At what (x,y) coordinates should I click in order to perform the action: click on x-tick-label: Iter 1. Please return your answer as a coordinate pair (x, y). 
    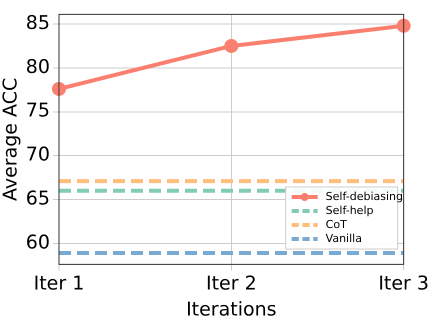
    Looking at the image, I should click on (59, 283).